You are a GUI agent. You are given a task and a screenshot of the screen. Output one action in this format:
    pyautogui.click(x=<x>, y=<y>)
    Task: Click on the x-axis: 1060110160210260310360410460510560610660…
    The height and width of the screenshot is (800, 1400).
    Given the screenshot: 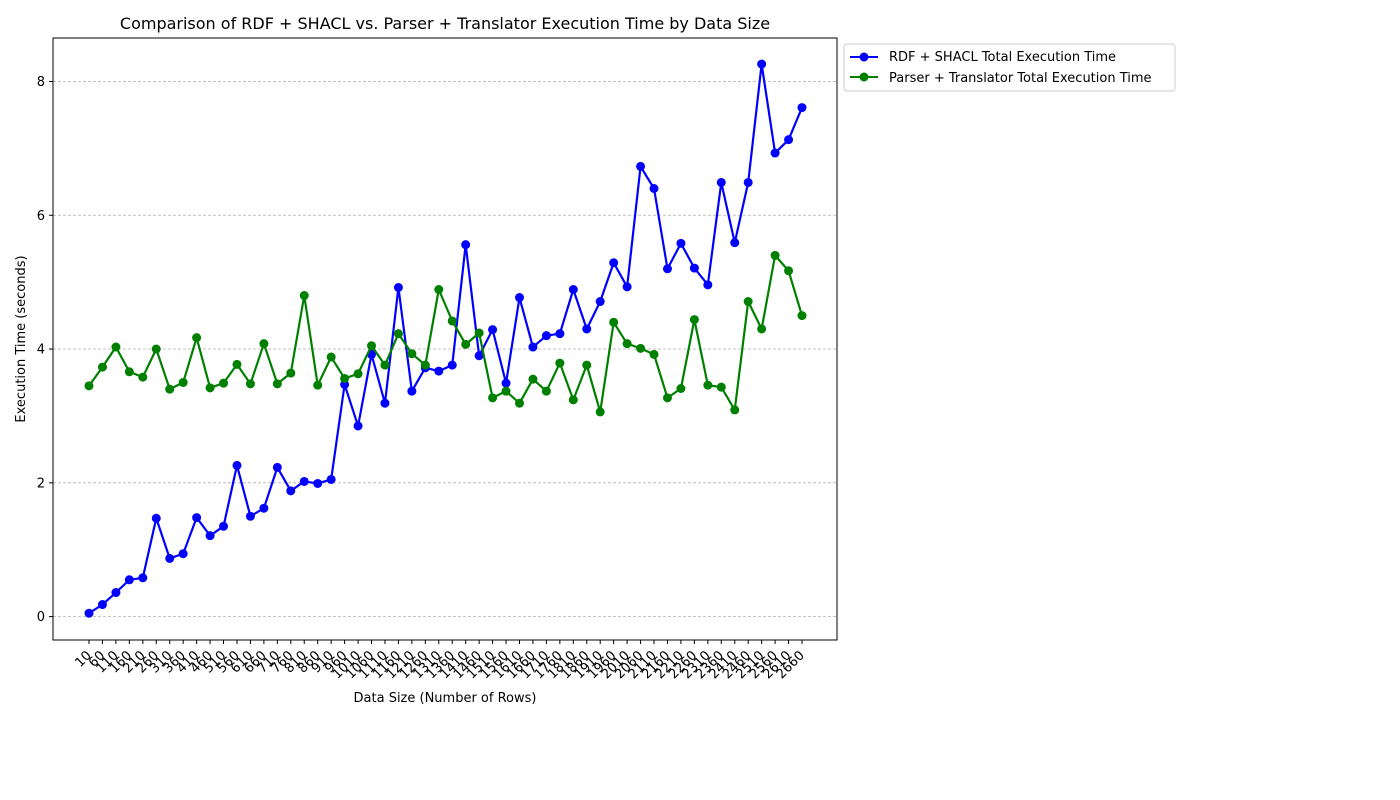 What is the action you would take?
    pyautogui.click(x=440, y=661)
    